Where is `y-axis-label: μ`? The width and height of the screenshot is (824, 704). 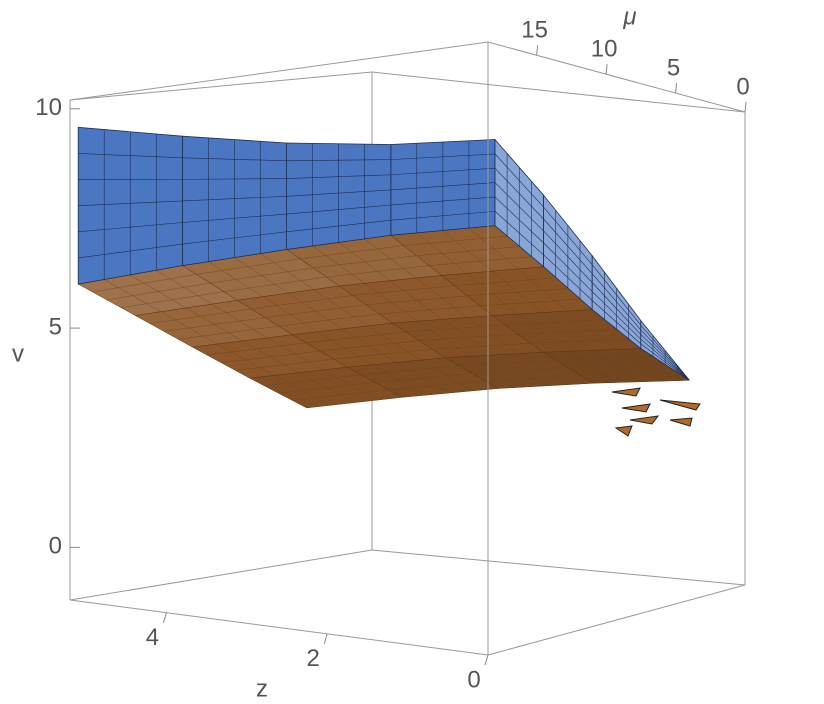
y-axis-label: μ is located at coordinates (629, 16).